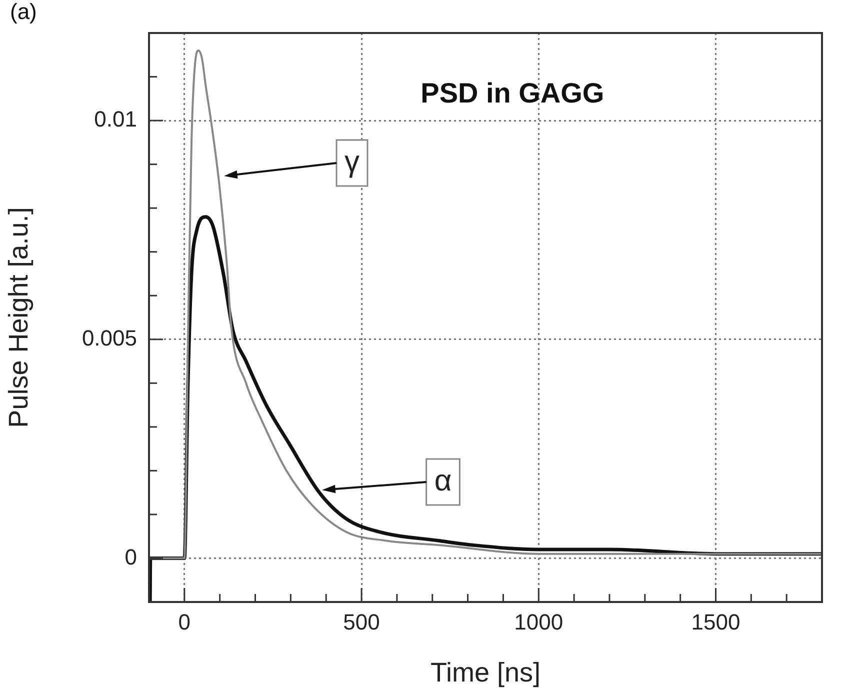 The image size is (843, 694). I want to click on y-tick-label: 0.005, so click(109, 337).